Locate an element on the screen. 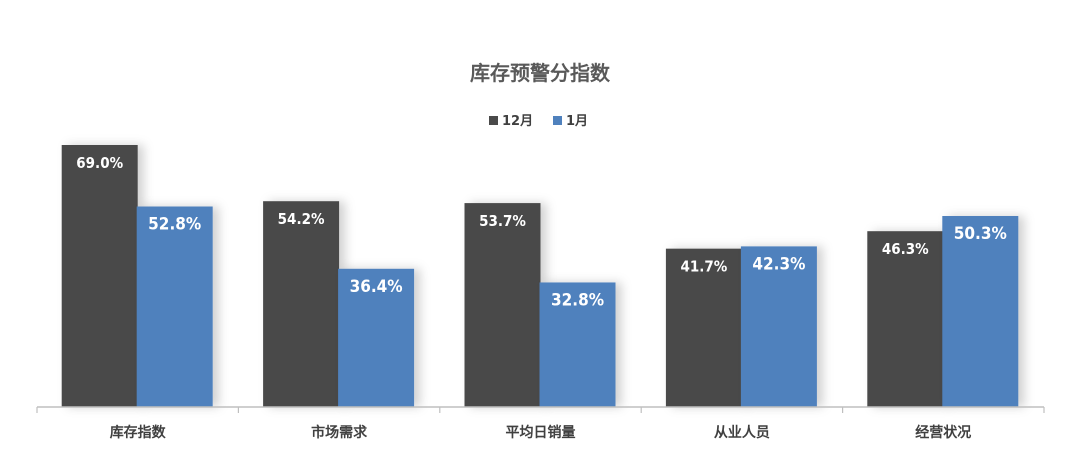 This screenshot has width=1080, height=449. legend-label-1月: 1月 is located at coordinates (577, 121).